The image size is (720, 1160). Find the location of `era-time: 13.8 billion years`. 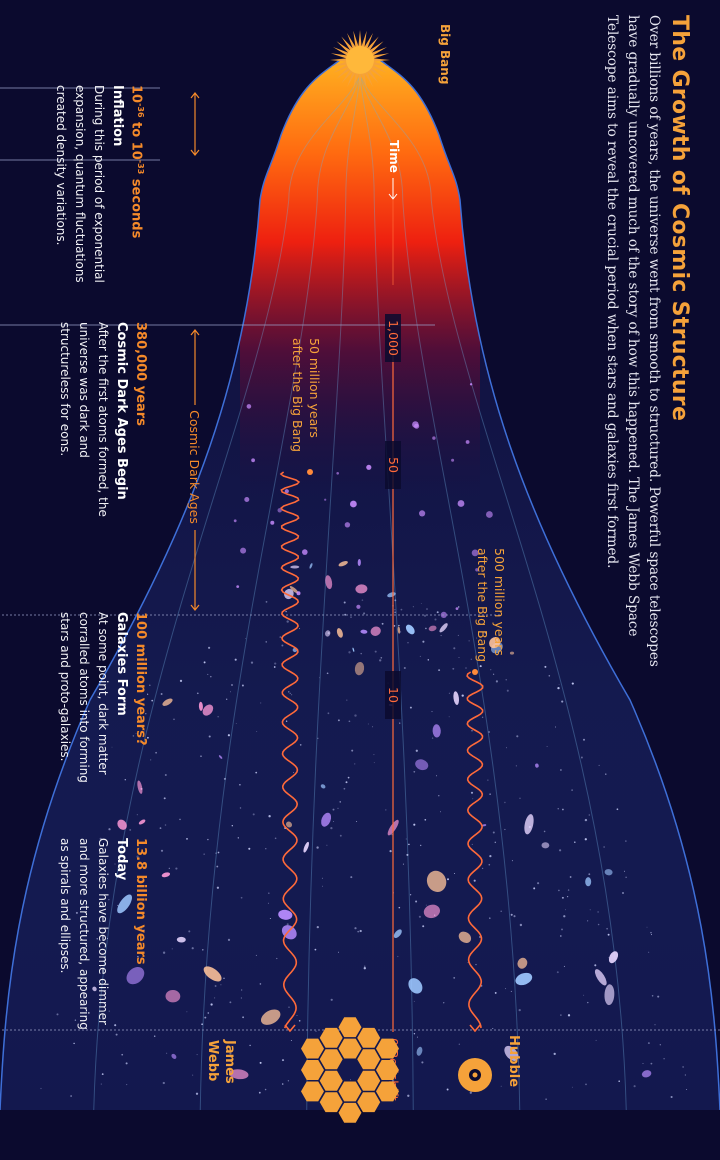

era-time: 13.8 billion years is located at coordinates (140, 901).